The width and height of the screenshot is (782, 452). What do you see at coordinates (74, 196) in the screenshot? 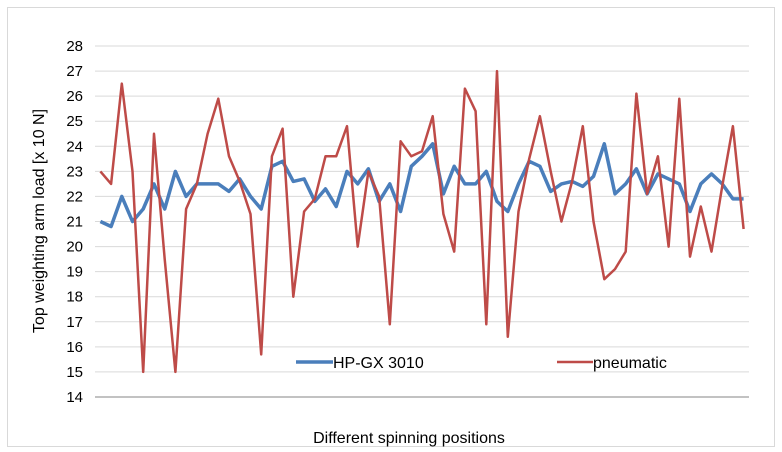
I see `y-tick-label: 22` at bounding box center [74, 196].